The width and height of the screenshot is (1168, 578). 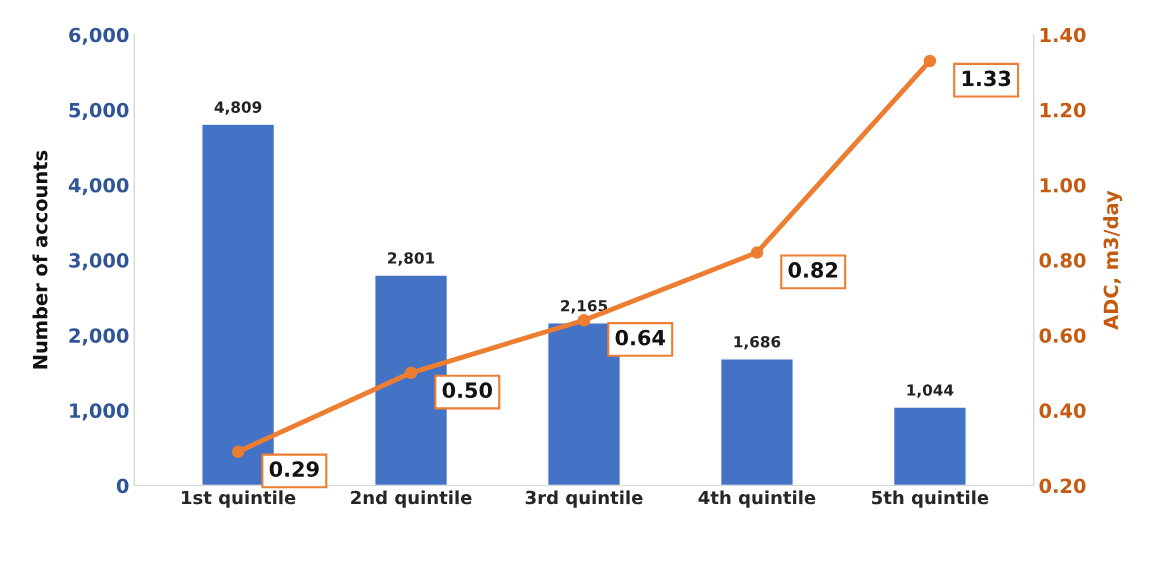 What do you see at coordinates (99, 262) in the screenshot?
I see `y-tick-label: 3,000` at bounding box center [99, 262].